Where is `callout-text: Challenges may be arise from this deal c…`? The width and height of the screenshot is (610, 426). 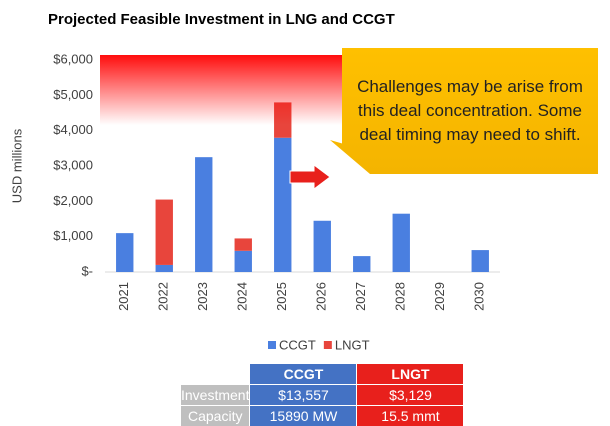 callout-text: Challenges may be arise from this deal c… is located at coordinates (470, 110).